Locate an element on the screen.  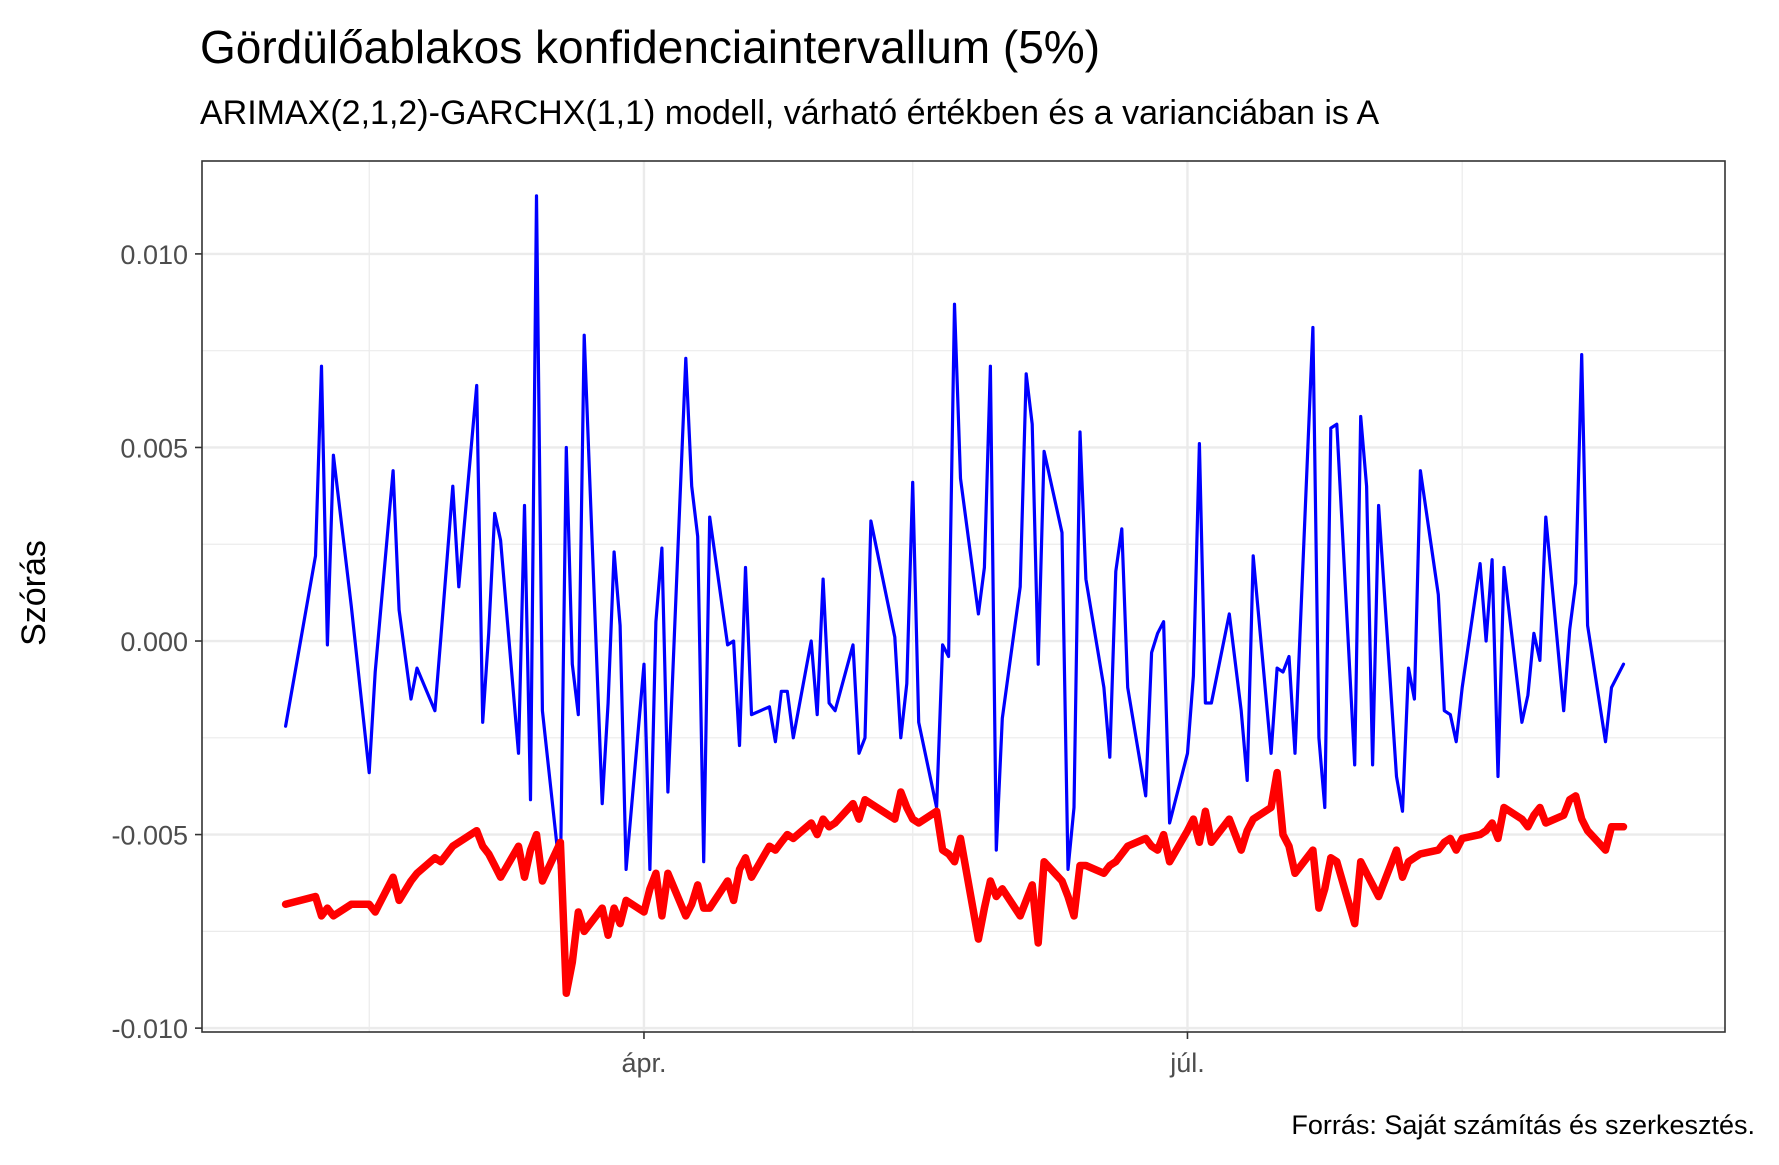
y-tick-label: -0.010 is located at coordinates (149, 1029).